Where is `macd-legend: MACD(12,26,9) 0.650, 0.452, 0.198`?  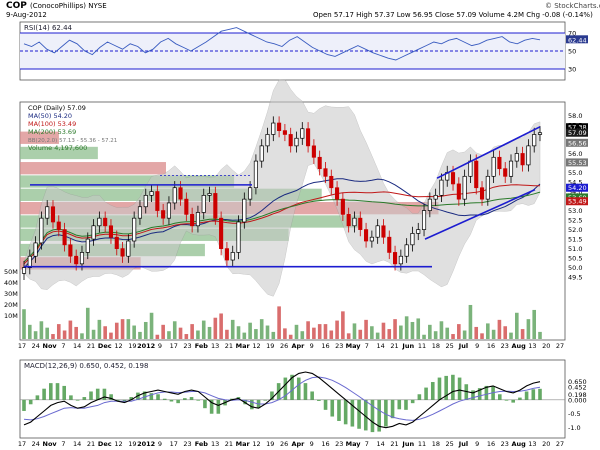 macd-legend: MACD(12,26,9) 0.650, 0.452, 0.198 is located at coordinates (86, 366).